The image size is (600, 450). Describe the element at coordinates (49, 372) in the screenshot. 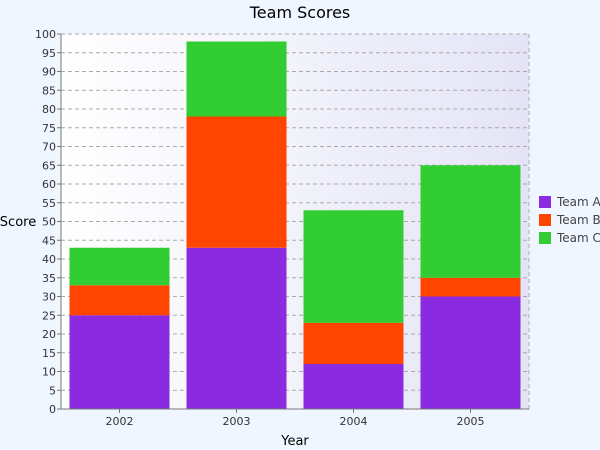

I see `y-tick-label: 10` at that location.